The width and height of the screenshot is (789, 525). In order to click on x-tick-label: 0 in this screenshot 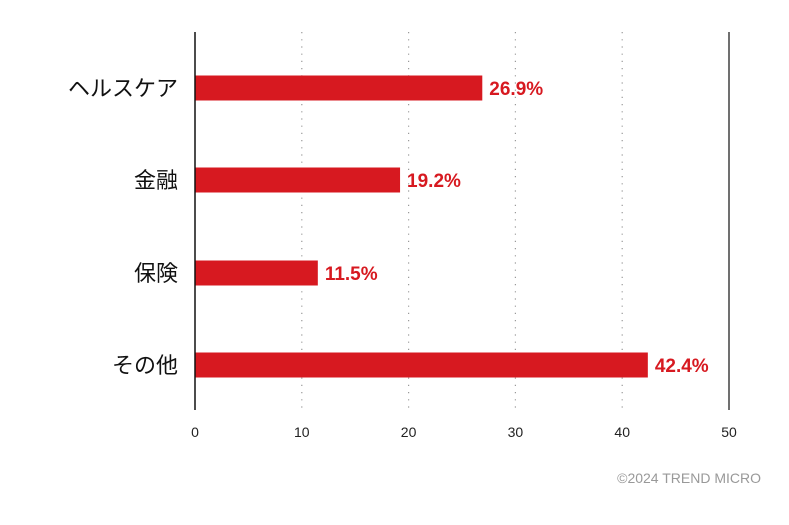, I will do `click(195, 432)`.